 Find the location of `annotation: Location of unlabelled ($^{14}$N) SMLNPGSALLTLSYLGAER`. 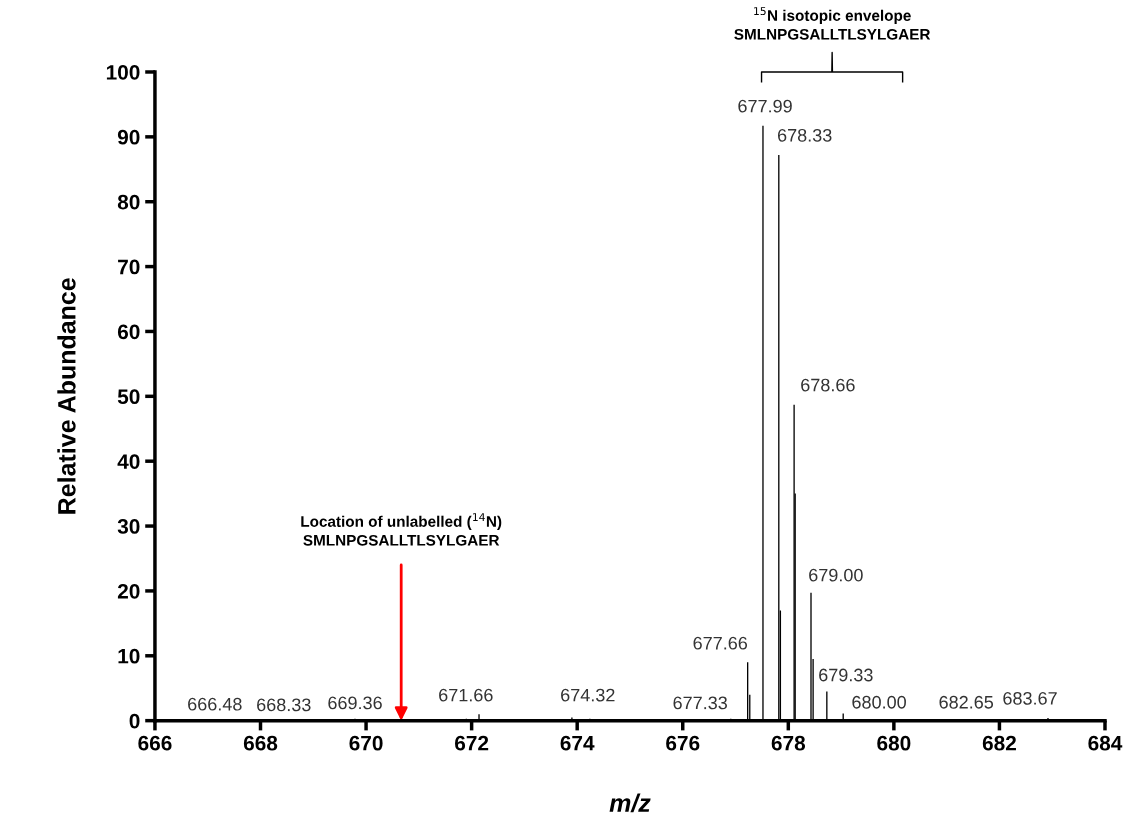

annotation: Location of unlabelled ($^{14}$N) SMLNPGSALLTLSYLGAER is located at coordinates (401, 529).